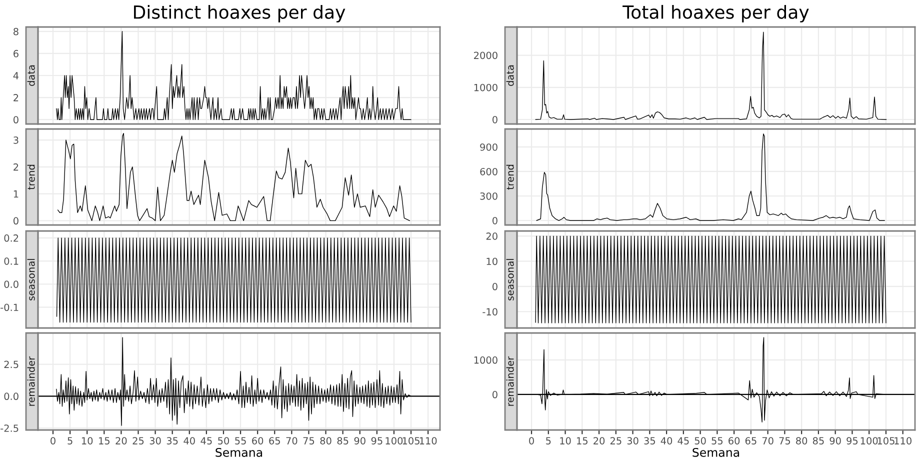 The width and height of the screenshot is (917, 470). I want to click on y-tick-label: 1, so click(16, 194).